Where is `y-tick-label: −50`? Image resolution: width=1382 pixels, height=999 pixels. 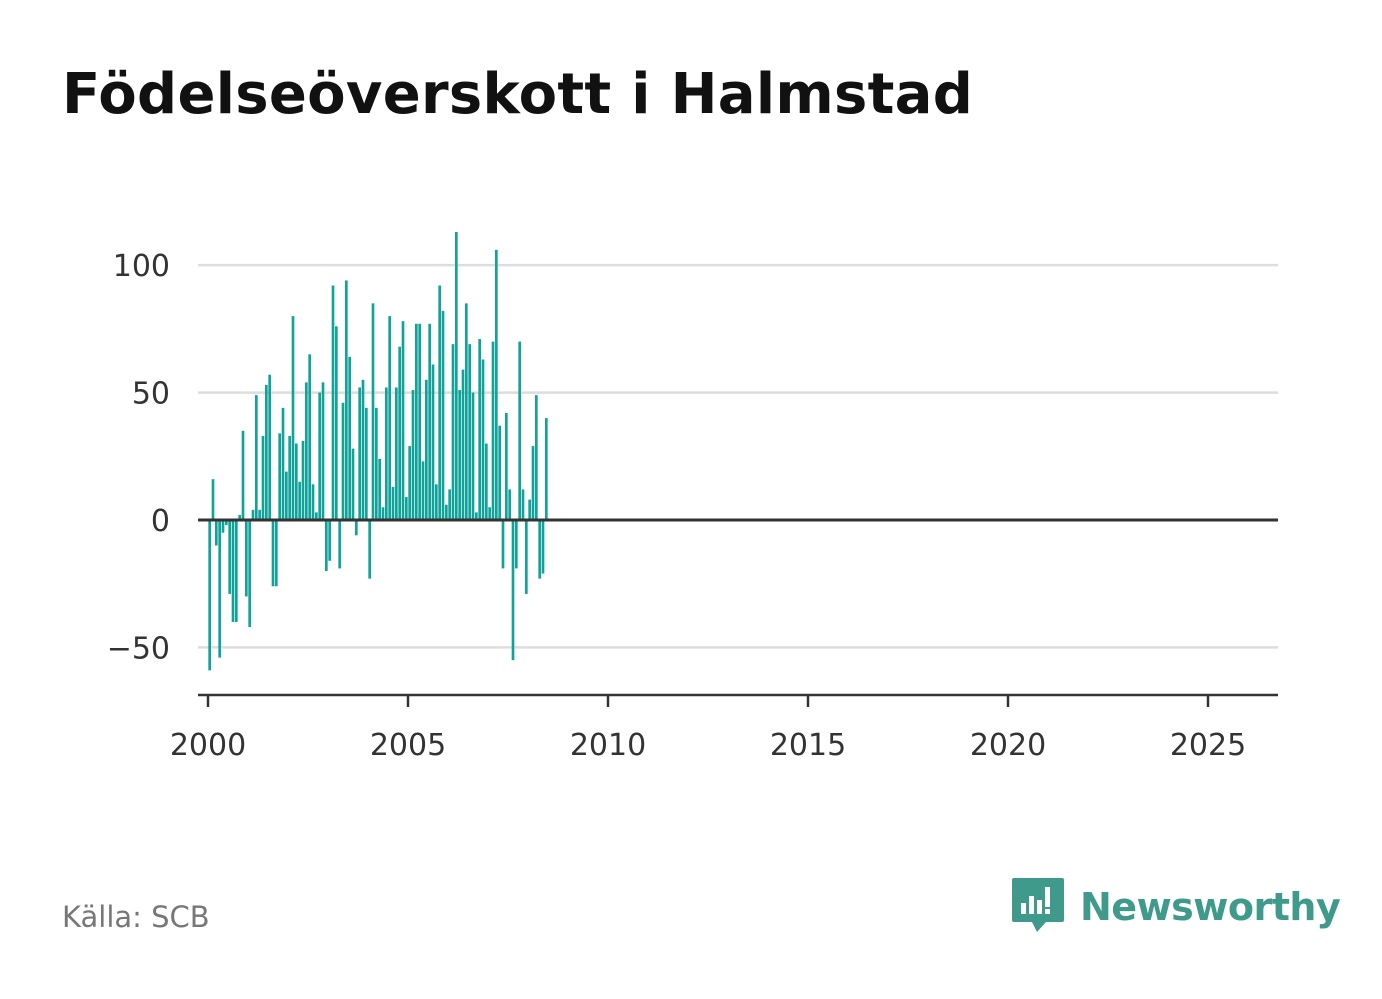 y-tick-label: −50 is located at coordinates (138, 648).